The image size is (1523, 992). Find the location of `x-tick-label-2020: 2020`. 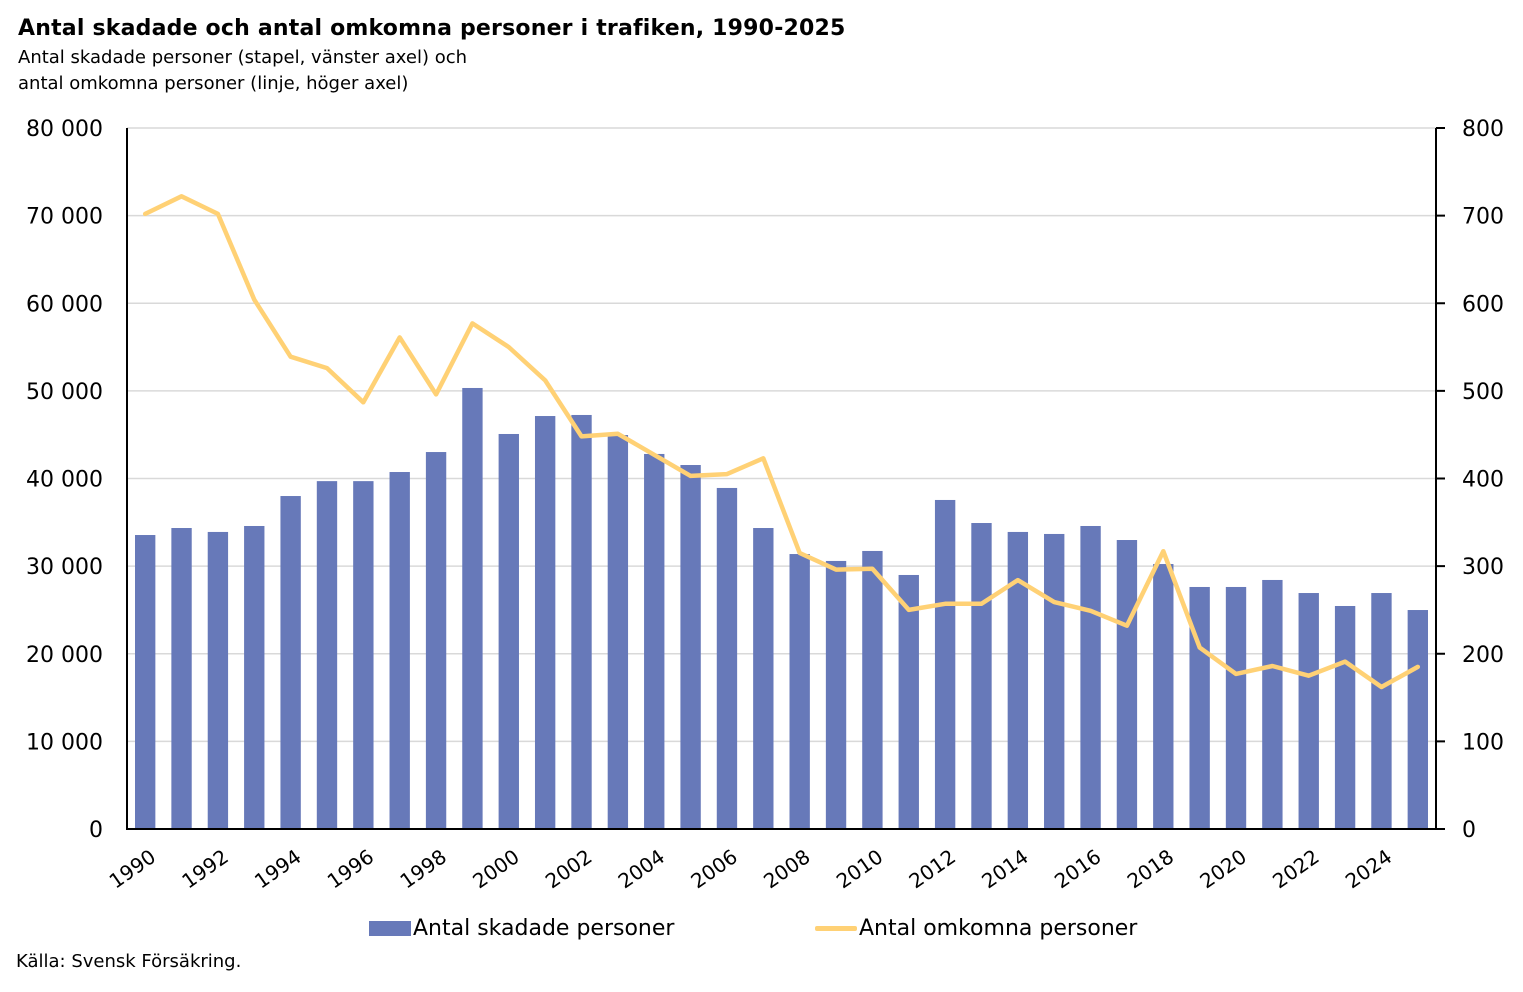

x-tick-label-2020: 2020 is located at coordinates (1222, 868).